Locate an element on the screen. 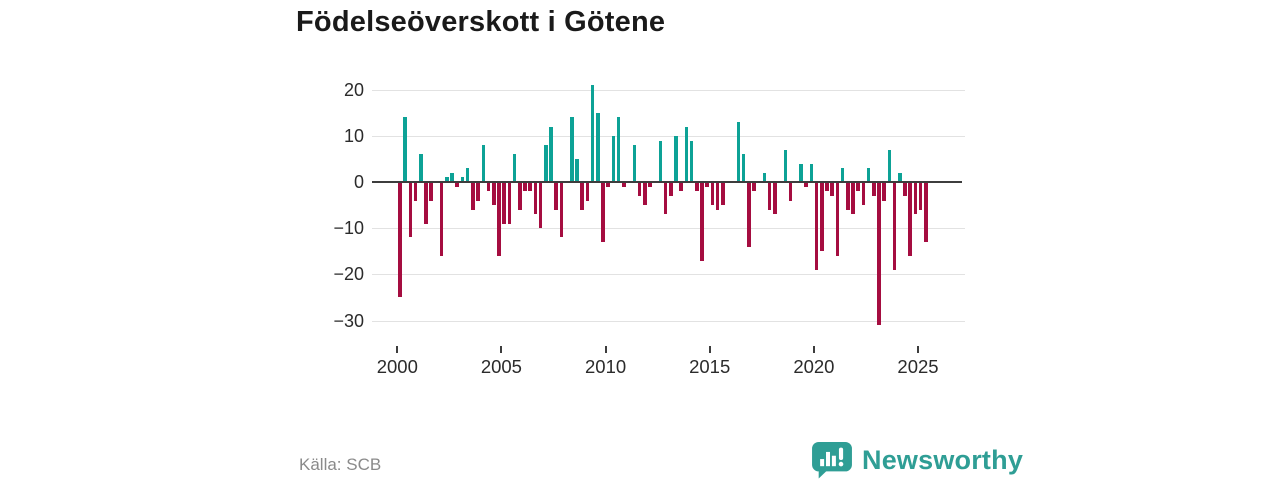  y-axis-tick-label: 10 is located at coordinates (353, 135).